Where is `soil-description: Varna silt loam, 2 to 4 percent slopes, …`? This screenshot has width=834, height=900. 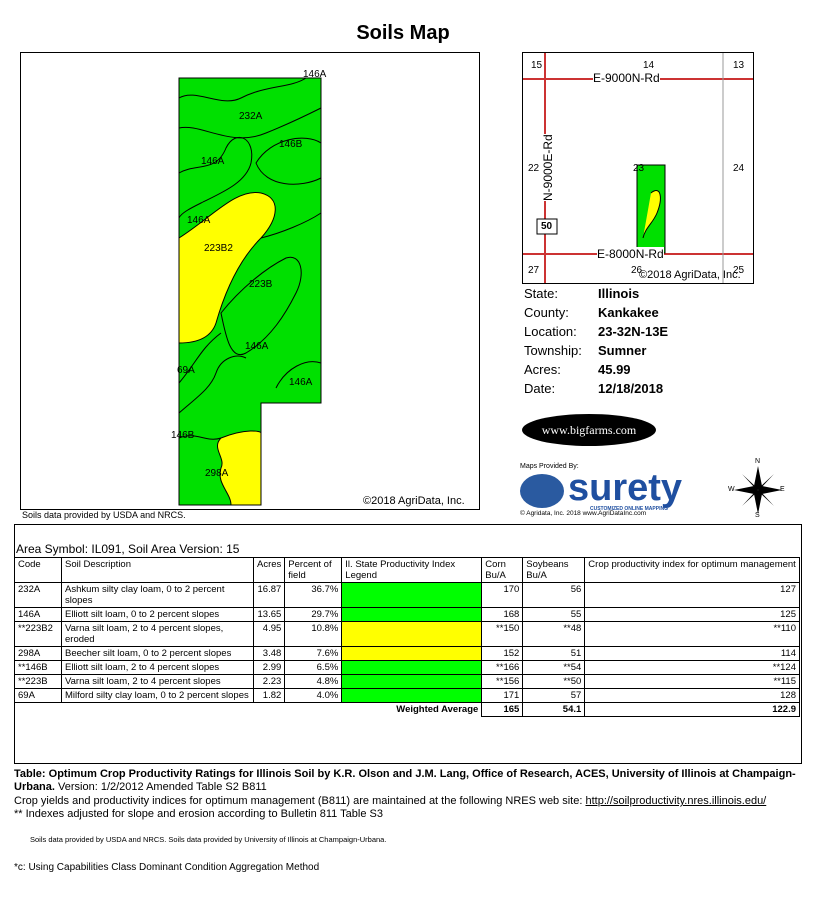
soil-description: Varna silt loam, 2 to 4 percent slopes, … is located at coordinates (157, 634).